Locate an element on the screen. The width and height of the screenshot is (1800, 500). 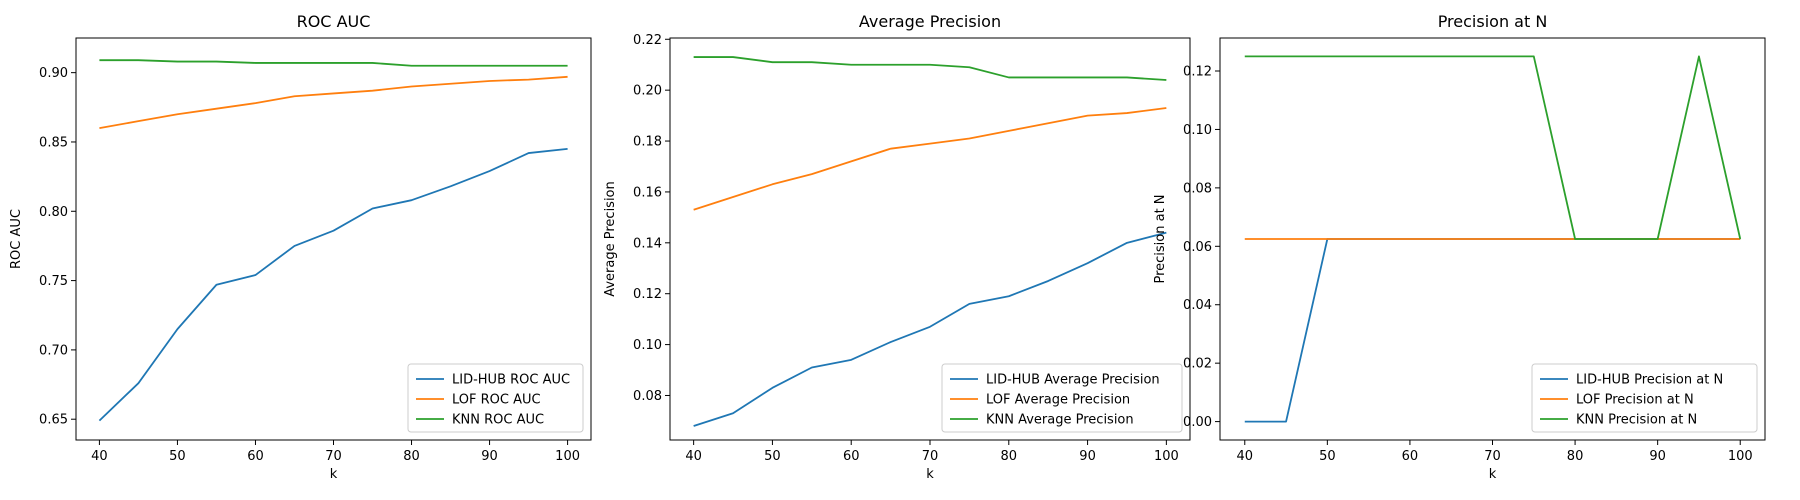
chart-title: ROC AUC is located at coordinates (334, 21).